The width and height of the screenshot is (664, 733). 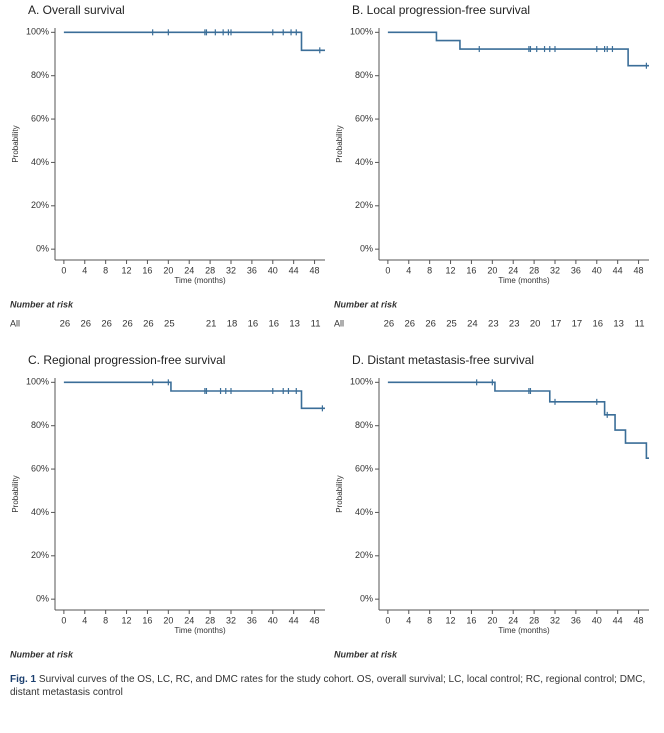 I want to click on x-tick-label: 20, so click(x=168, y=620).